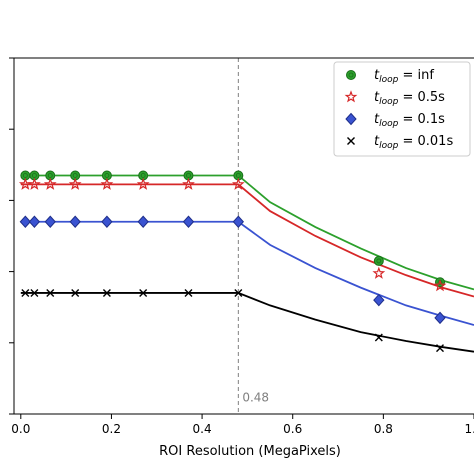  Describe the element at coordinates (292, 429) in the screenshot. I see `x-tick-label: 0.6` at that location.